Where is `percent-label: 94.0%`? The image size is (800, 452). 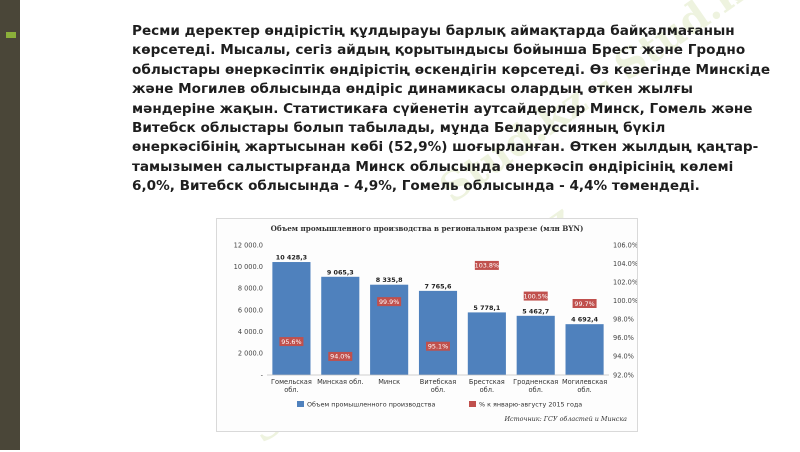
percent-label: 94.0% is located at coordinates (340, 357).